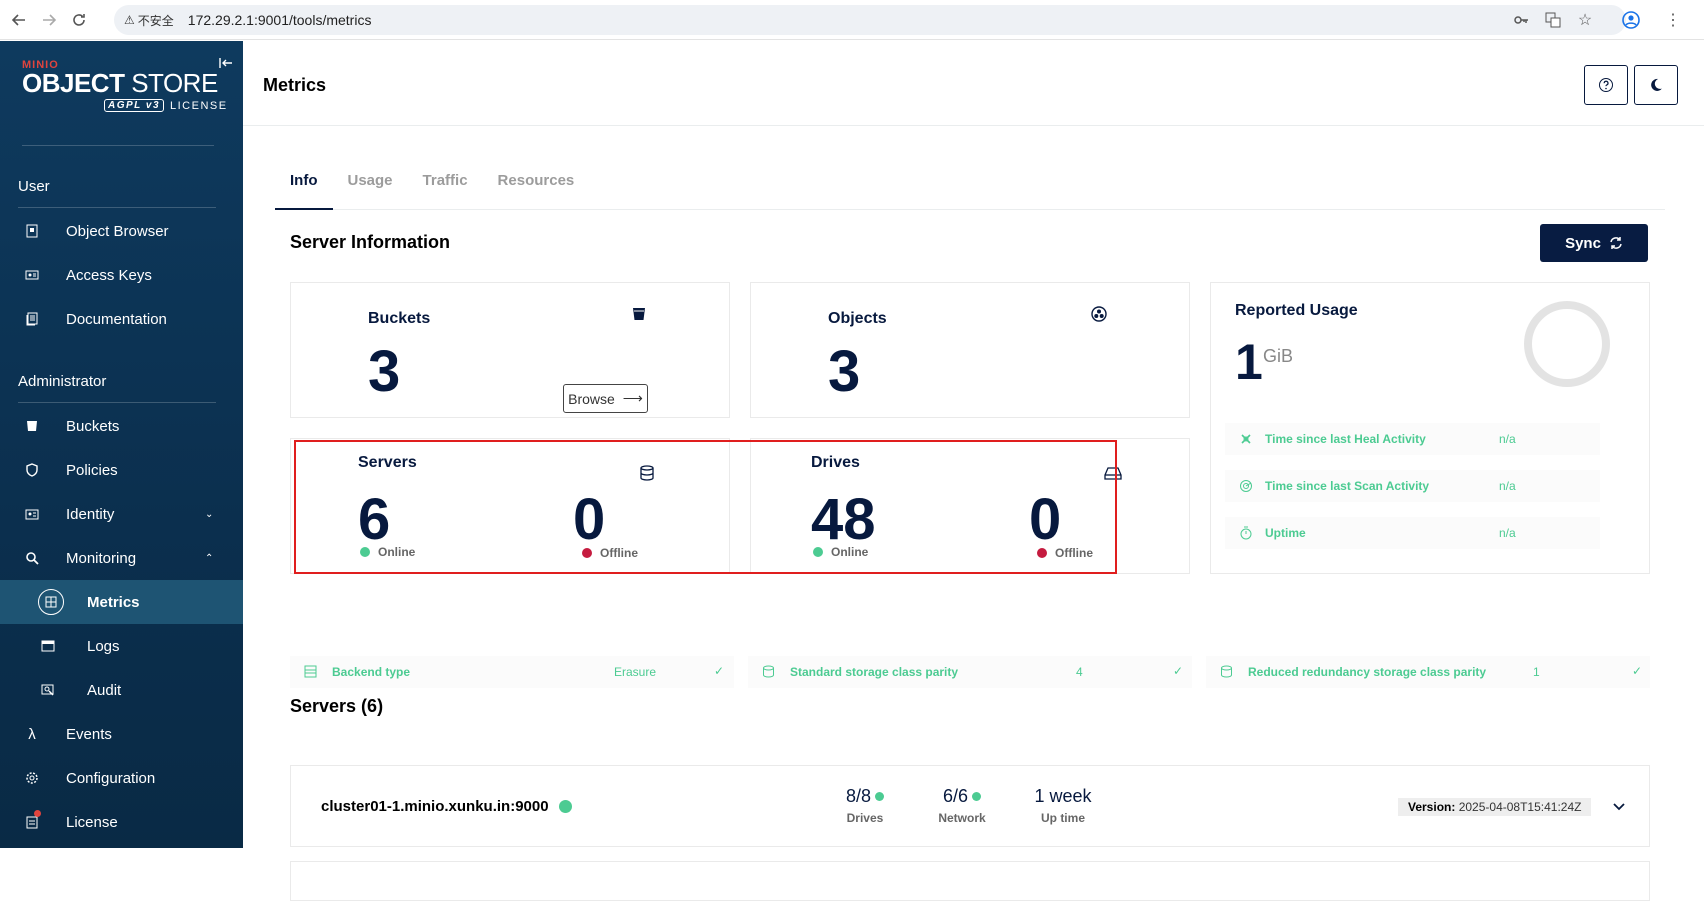 The image size is (1704, 901). What do you see at coordinates (844, 371) in the screenshot?
I see `objects-count: 3` at bounding box center [844, 371].